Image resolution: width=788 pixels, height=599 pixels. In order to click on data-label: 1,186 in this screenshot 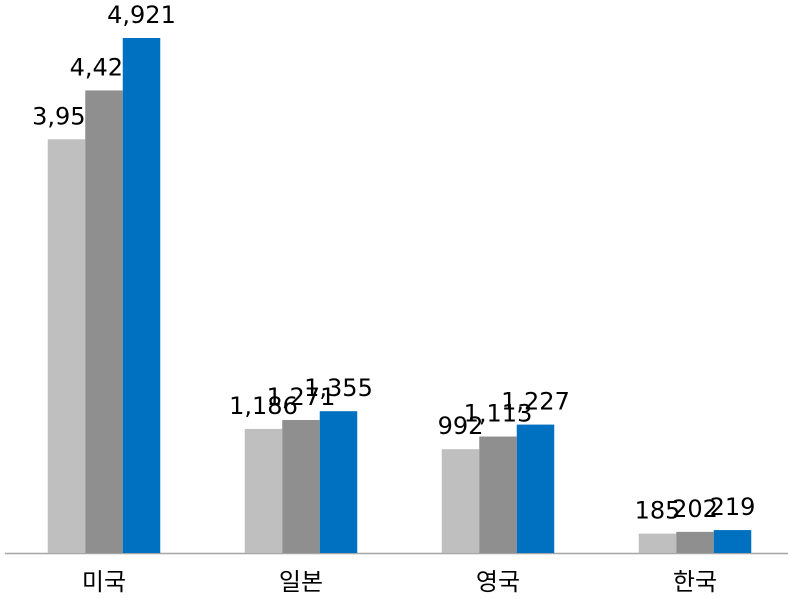, I will do `click(263, 406)`.